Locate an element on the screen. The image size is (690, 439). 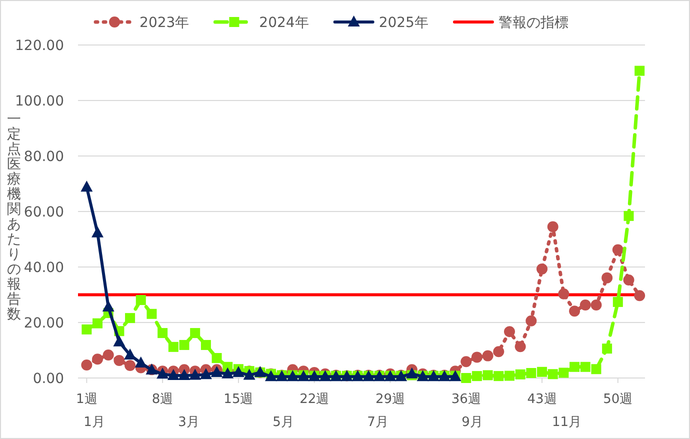
text: 9月 is located at coordinates (472, 422).